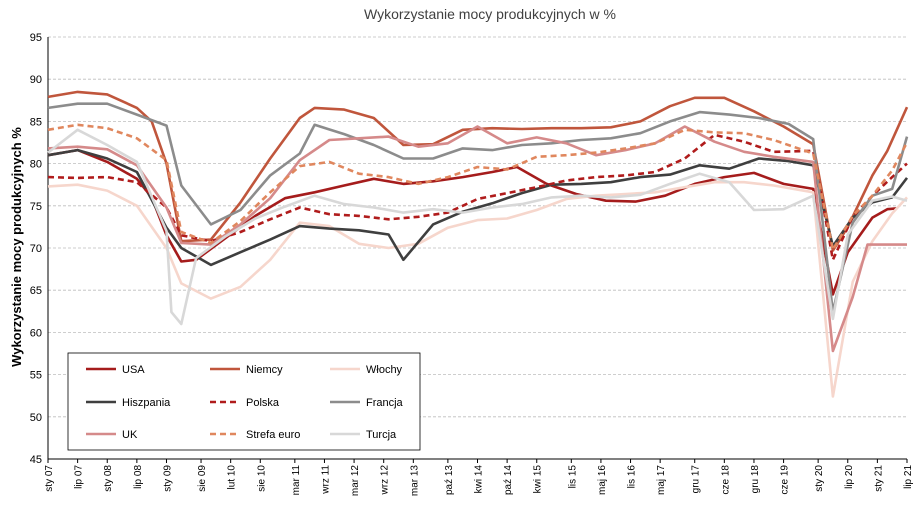 This screenshot has width=915, height=505. What do you see at coordinates (878, 478) in the screenshot?
I see `x-tick-label: sty 21` at bounding box center [878, 478].